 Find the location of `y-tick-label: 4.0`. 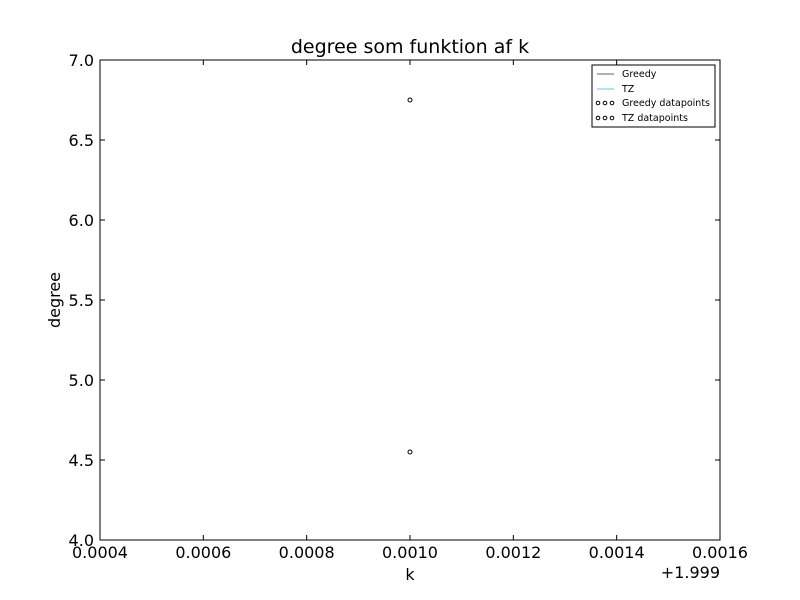

y-tick-label: 4.0 is located at coordinates (81, 540).